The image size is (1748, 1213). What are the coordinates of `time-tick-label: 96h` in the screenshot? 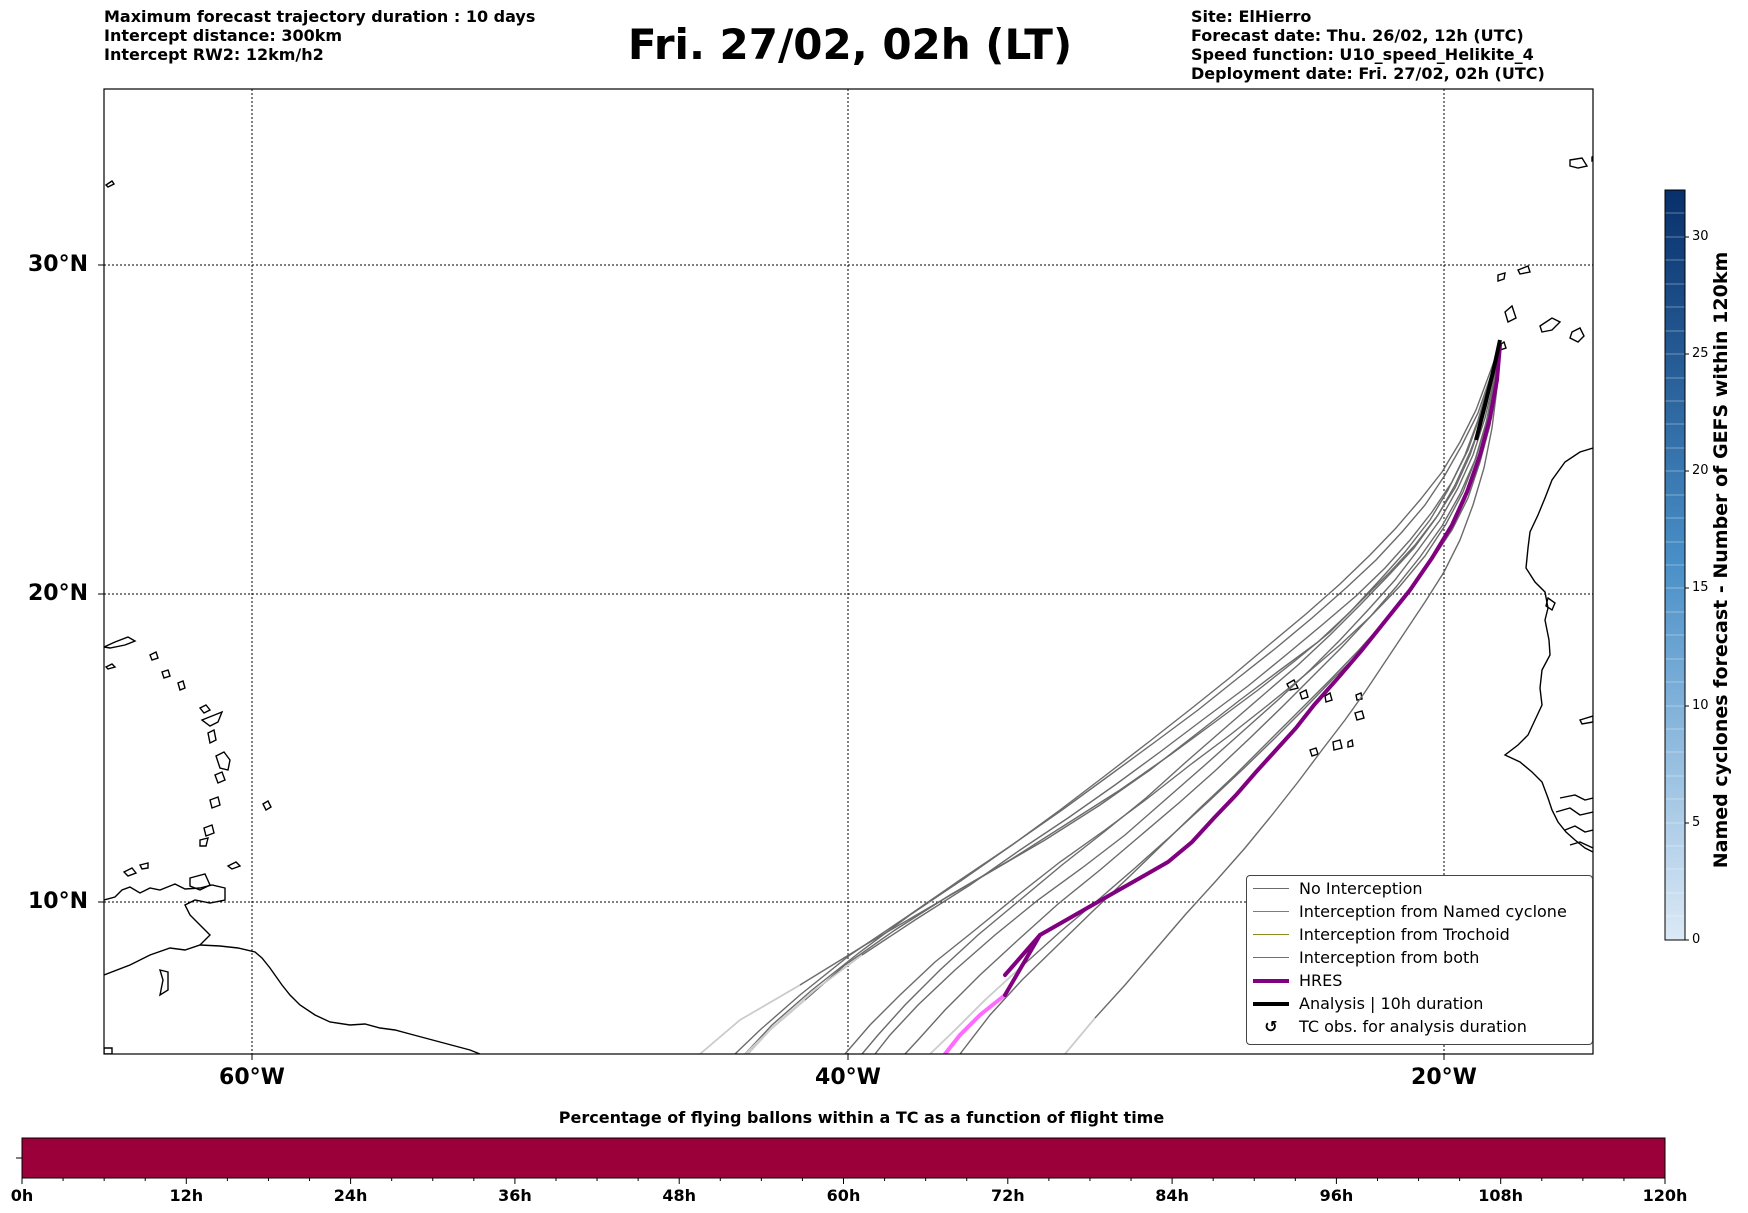 It's located at (1336, 1195).